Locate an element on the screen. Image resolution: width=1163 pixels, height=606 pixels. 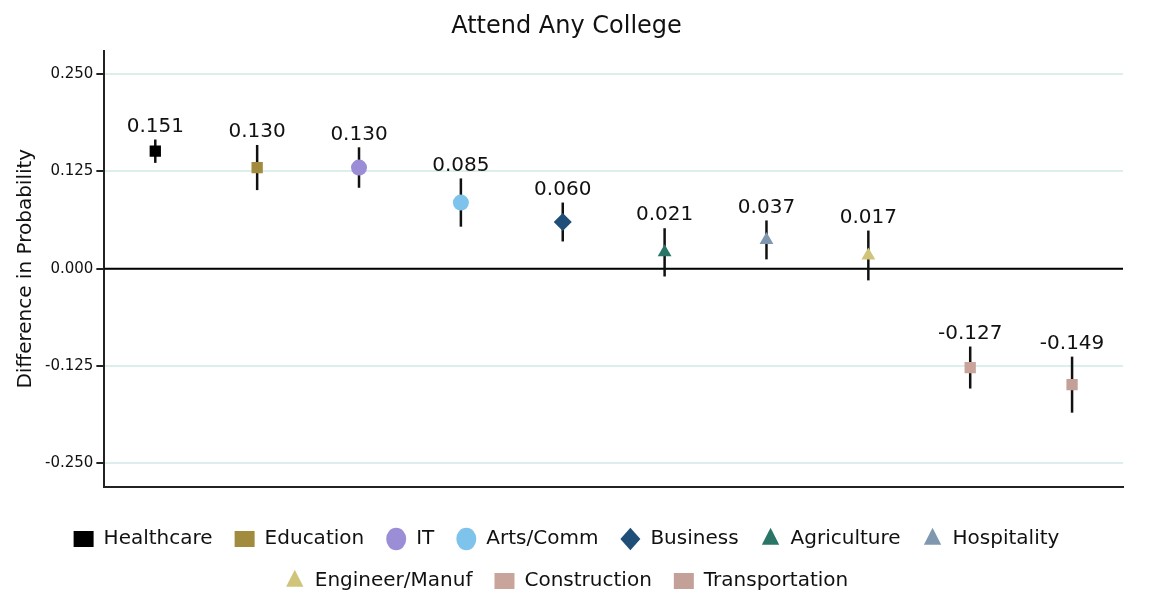
y-tick-label: 0.000 is located at coordinates (72, 267).